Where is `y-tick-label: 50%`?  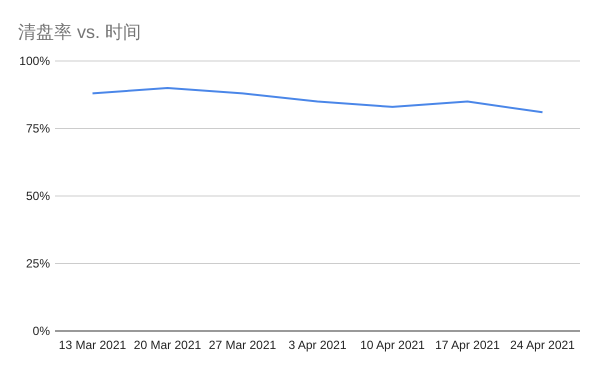
y-tick-label: 50% is located at coordinates (38, 196).